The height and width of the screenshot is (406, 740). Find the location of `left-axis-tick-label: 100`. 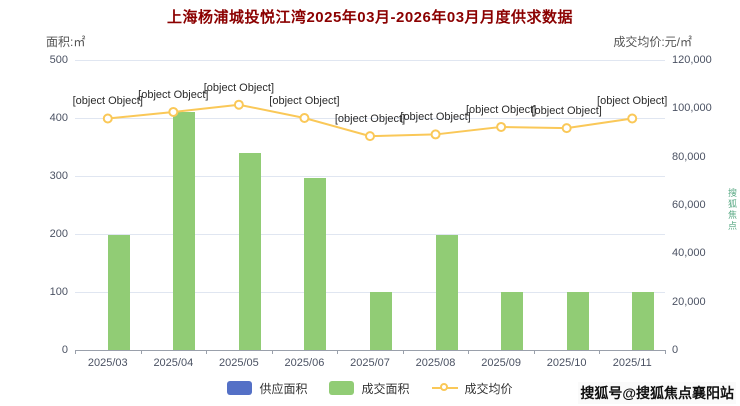

left-axis-tick-label: 100 is located at coordinates (58, 292).